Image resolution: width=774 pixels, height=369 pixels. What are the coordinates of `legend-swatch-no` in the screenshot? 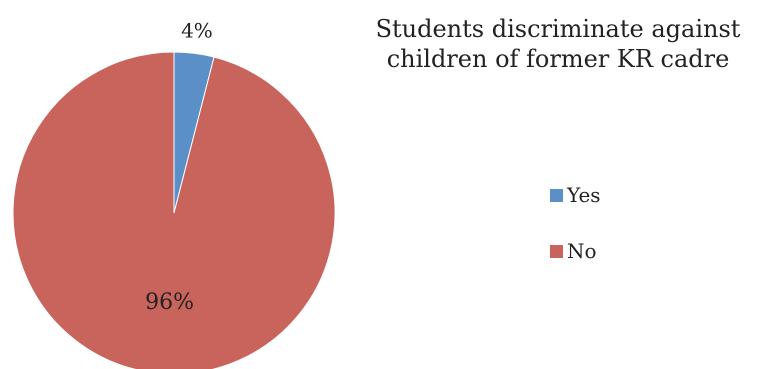 It's located at (556, 251).